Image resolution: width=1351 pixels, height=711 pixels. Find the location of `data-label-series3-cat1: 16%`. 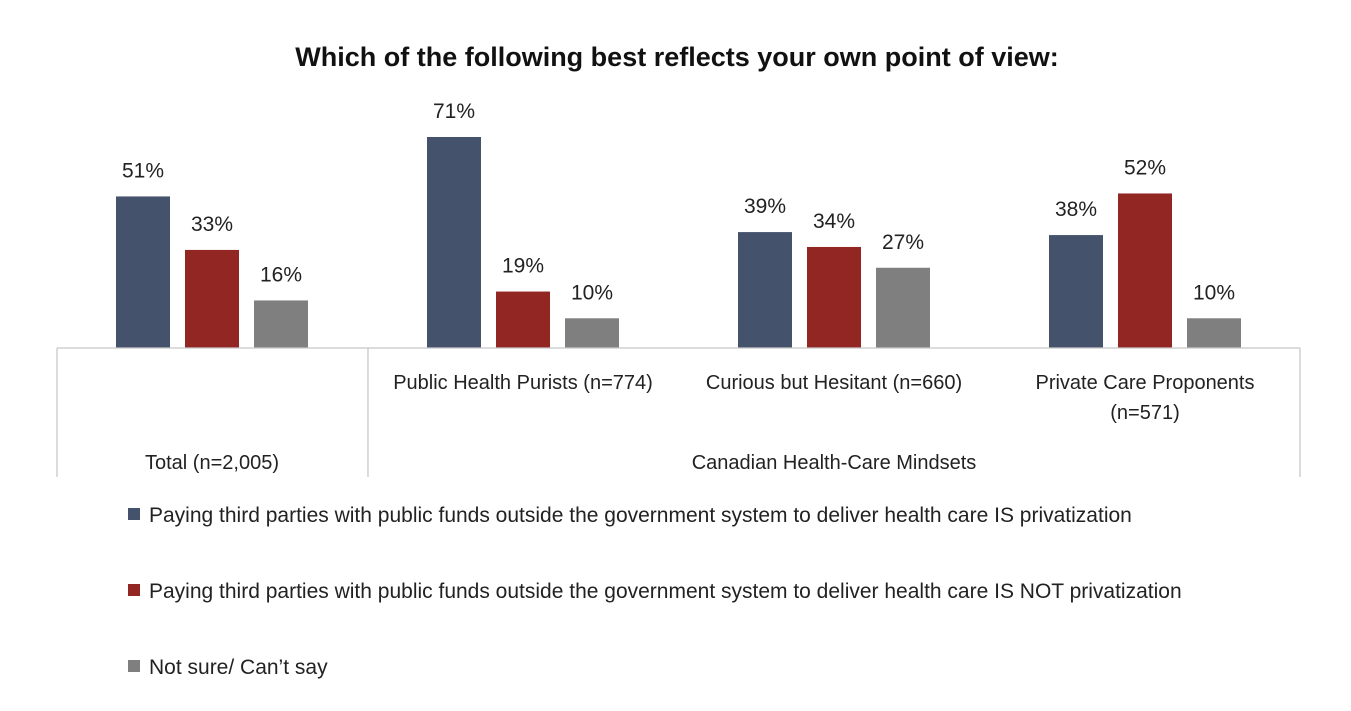

data-label-series3-cat1: 16% is located at coordinates (281, 274).